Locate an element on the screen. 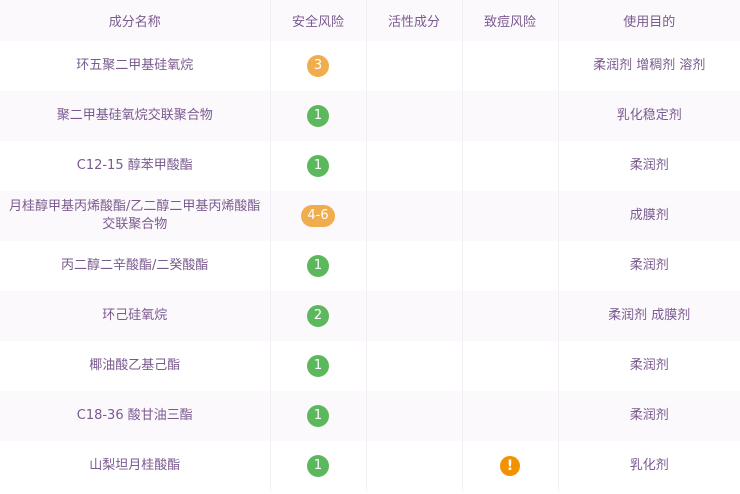  purpose-cell: 乳化剂 is located at coordinates (649, 465).